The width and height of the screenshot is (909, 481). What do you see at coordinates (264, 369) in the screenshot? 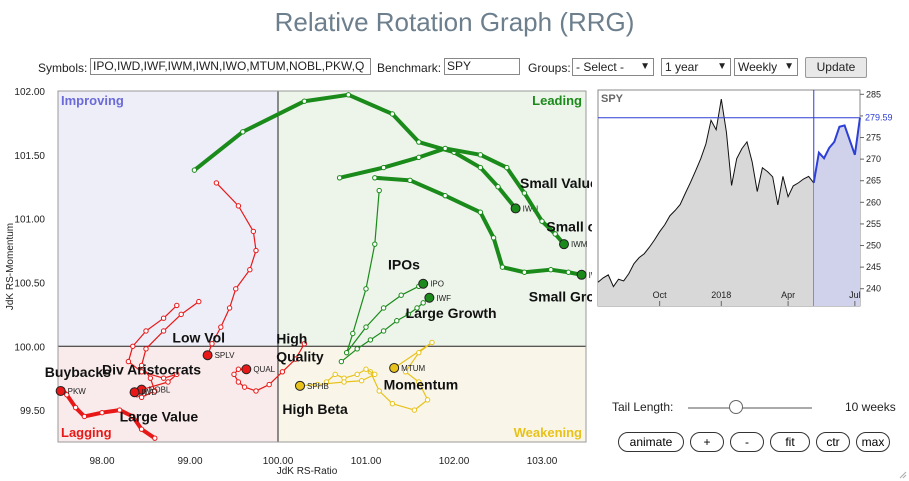
I see `point-label-qual: QUAL` at bounding box center [264, 369].